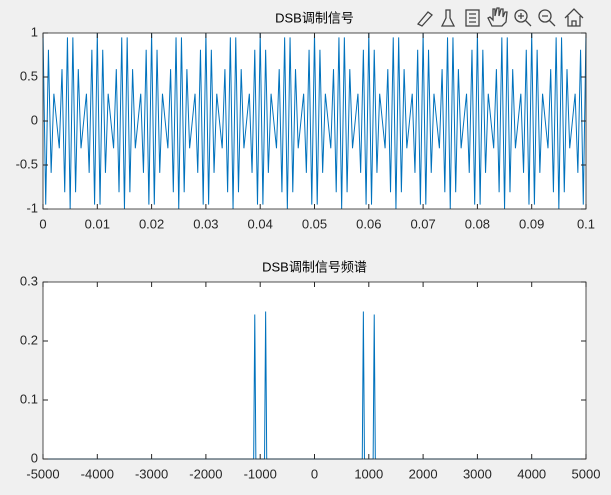  Describe the element at coordinates (205, 473) in the screenshot. I see `x-tick-label: -2000` at that location.